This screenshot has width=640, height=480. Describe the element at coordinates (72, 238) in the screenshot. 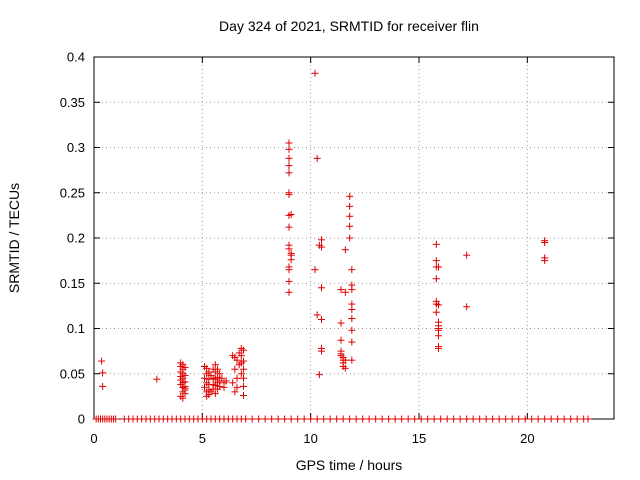

I see `y-tick-labels: 0 0.05 0.1 0.15 0.2 0.25 0.3 0.35 0.4` at that location.